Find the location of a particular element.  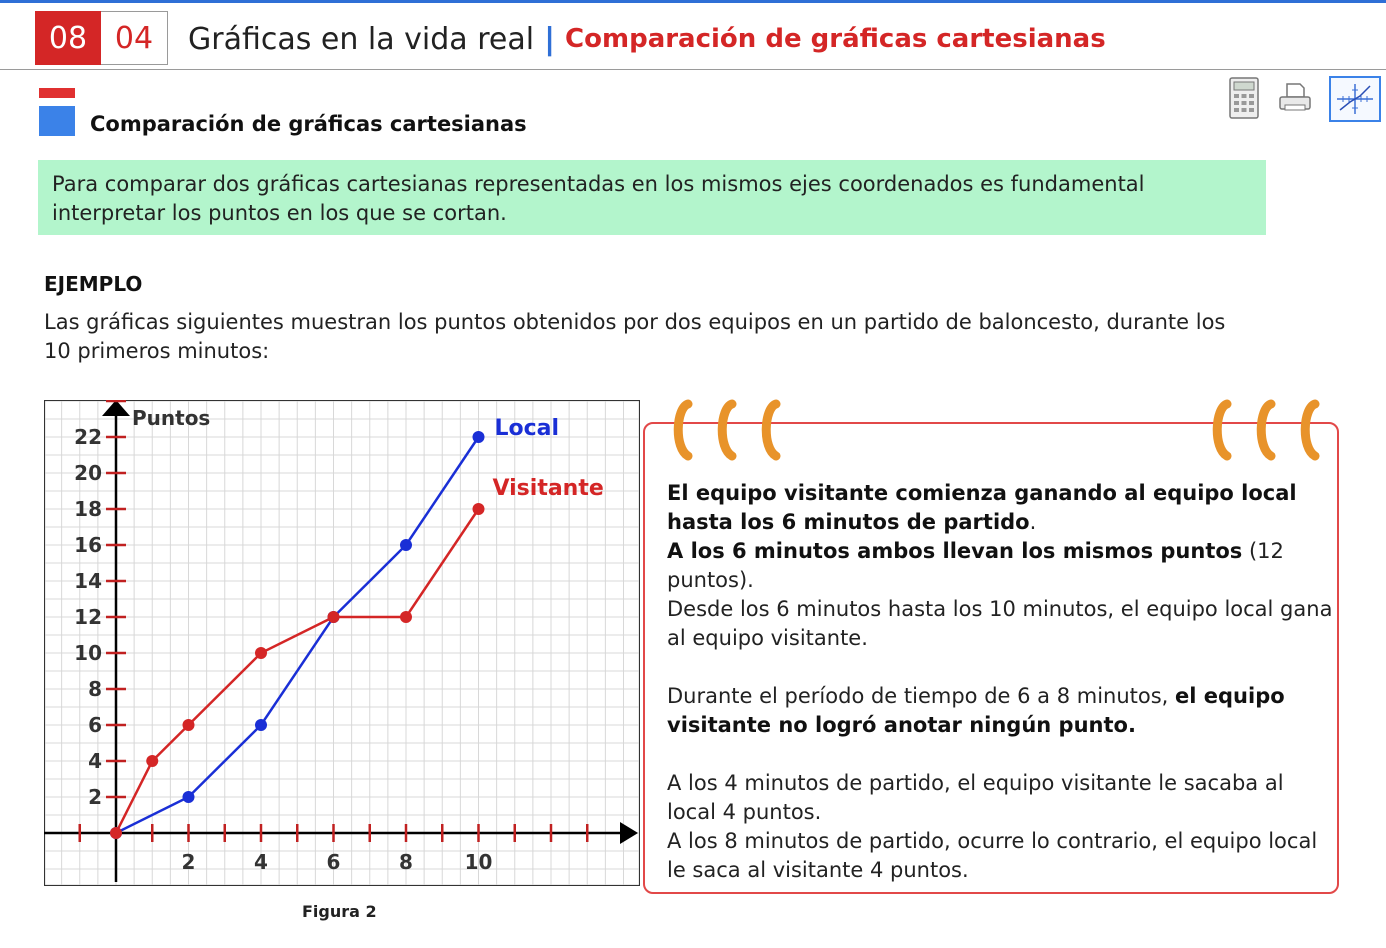

unit-number-badge: 08 is located at coordinates (68, 38).